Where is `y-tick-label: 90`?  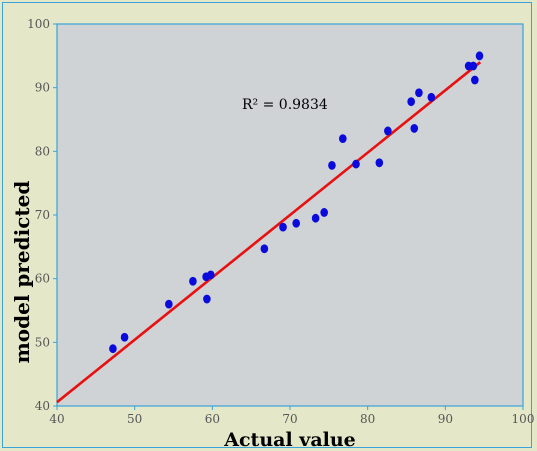
y-tick-label: 90 is located at coordinates (42, 88).